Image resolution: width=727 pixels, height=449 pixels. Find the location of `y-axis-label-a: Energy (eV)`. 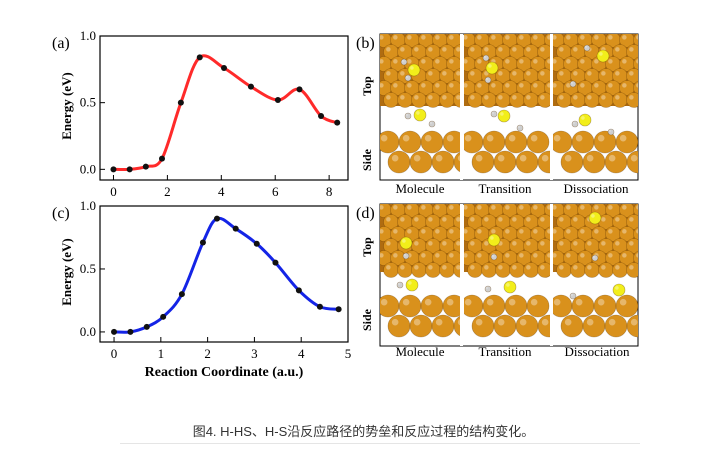

y-axis-label-a: Energy (eV) is located at coordinates (66, 106).